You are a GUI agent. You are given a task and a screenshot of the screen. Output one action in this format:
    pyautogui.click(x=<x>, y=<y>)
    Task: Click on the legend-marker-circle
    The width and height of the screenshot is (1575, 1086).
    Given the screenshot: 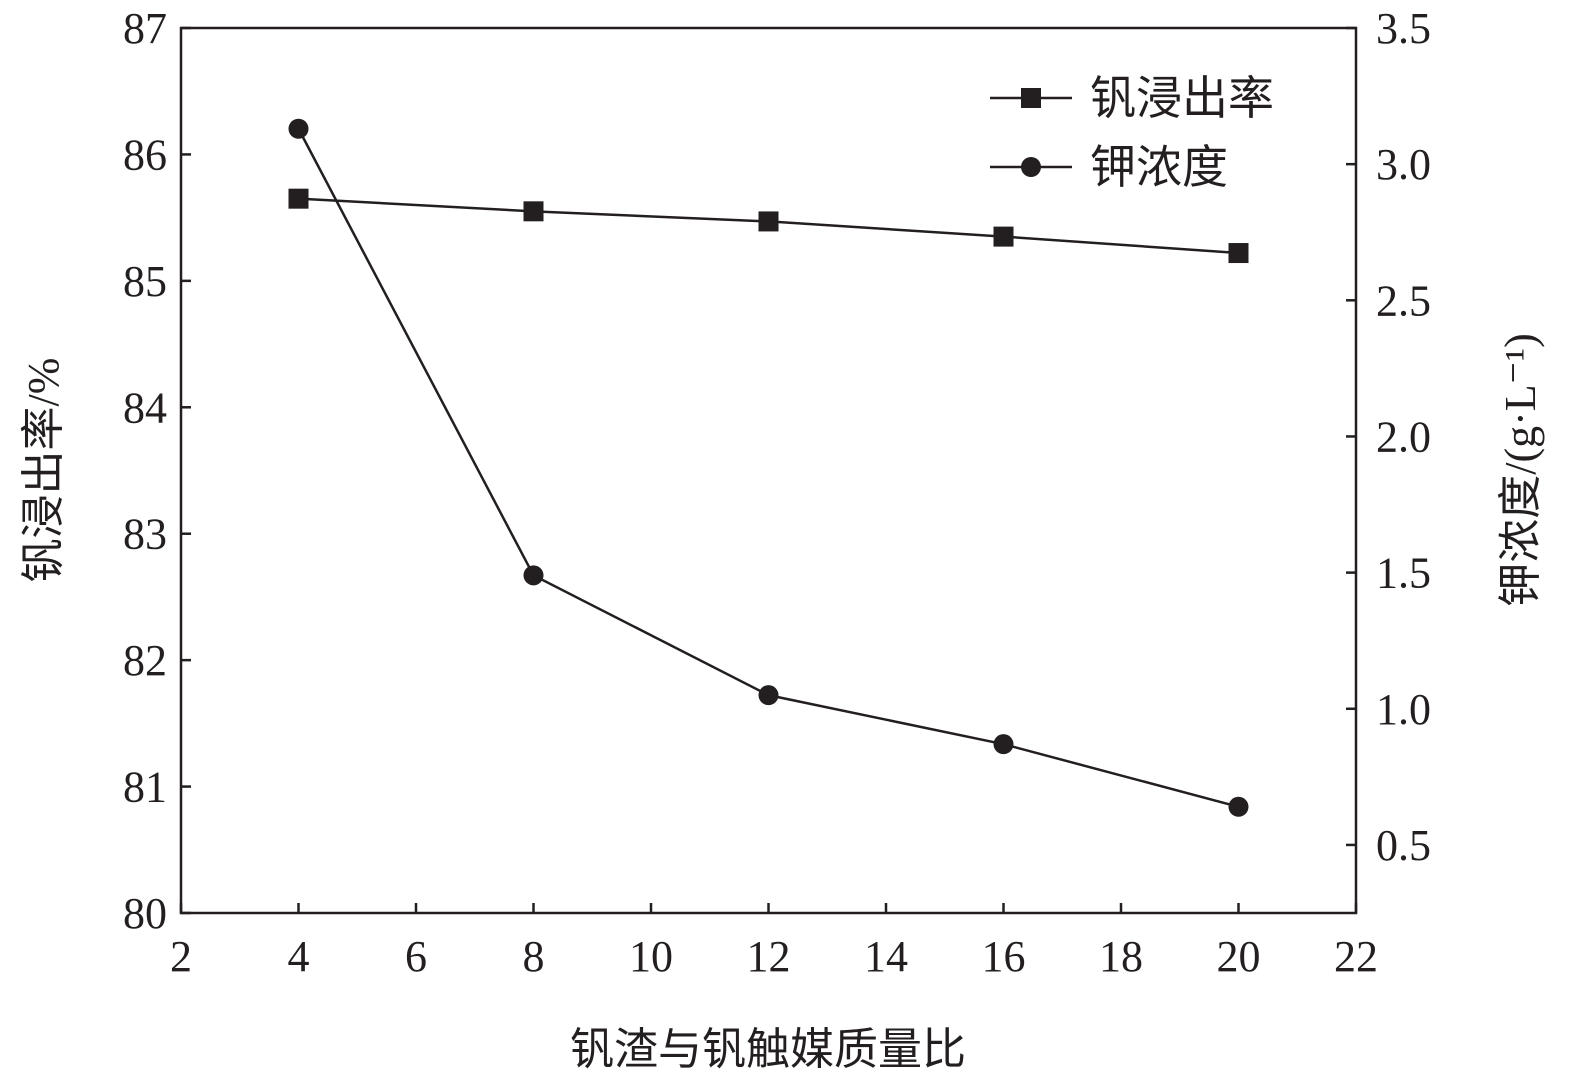 What is the action you would take?
    pyautogui.click(x=1031, y=167)
    